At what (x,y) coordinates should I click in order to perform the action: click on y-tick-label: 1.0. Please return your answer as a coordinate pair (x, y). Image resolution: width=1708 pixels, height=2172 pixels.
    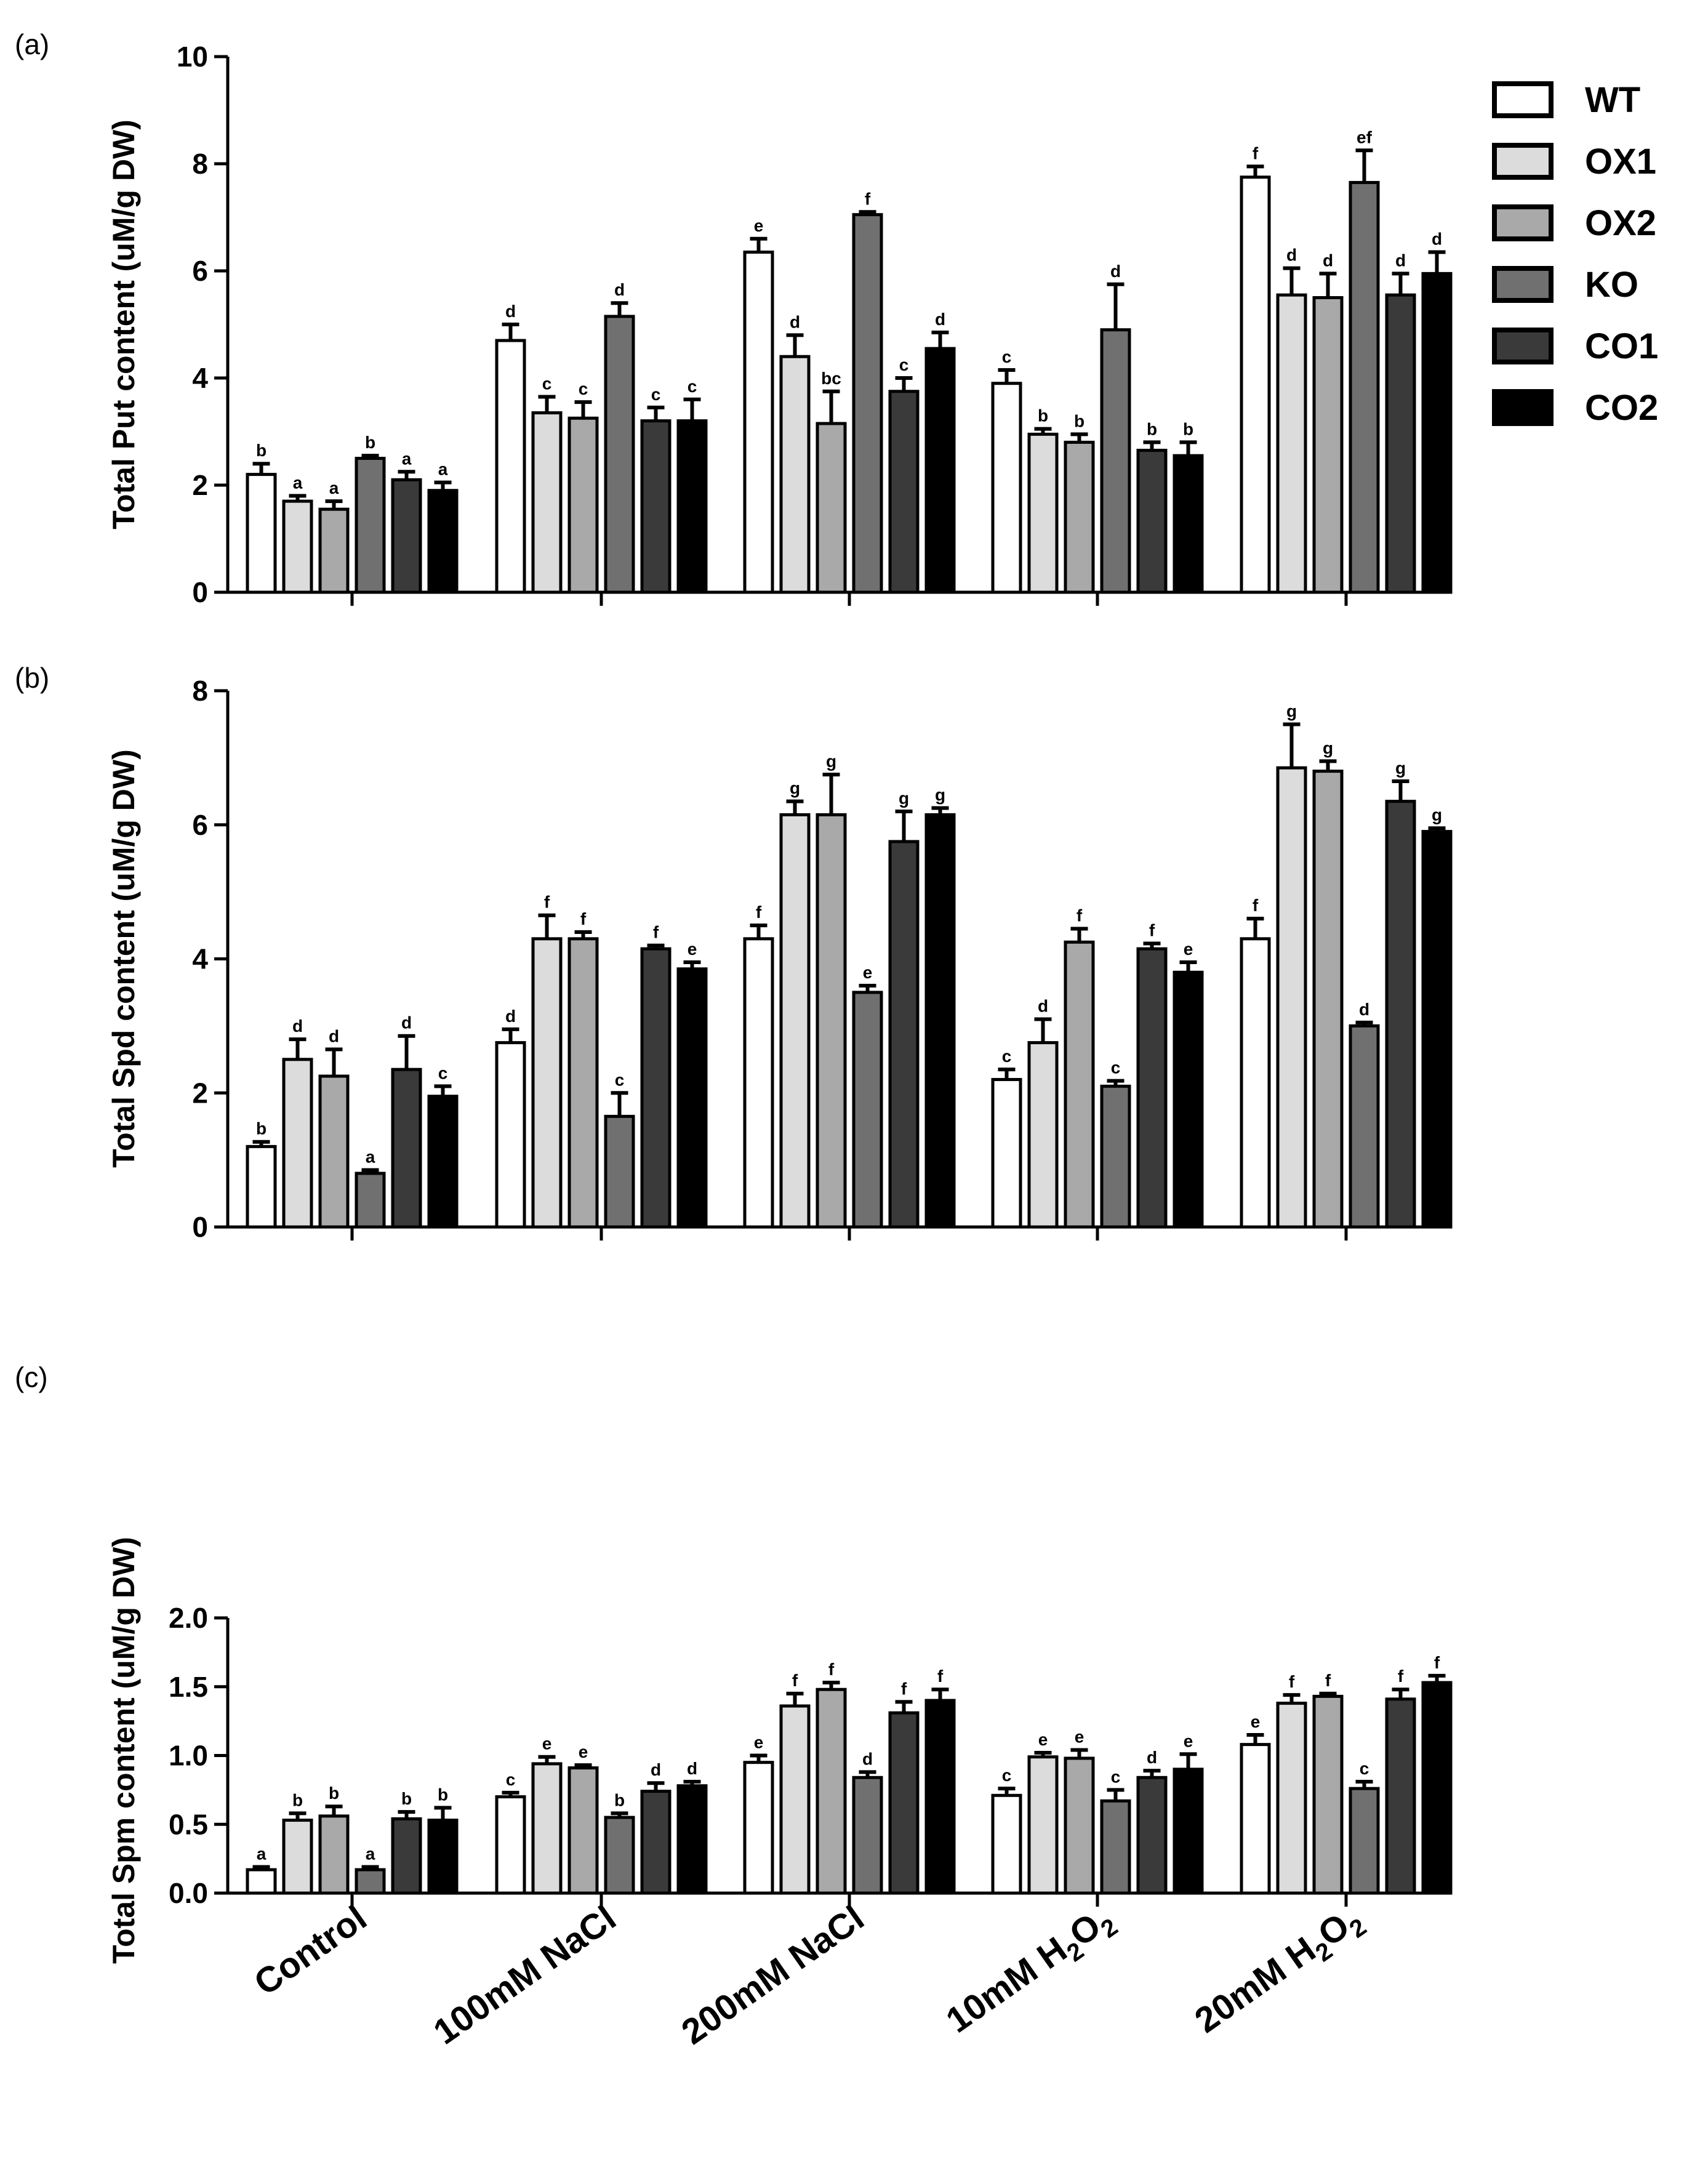
    Looking at the image, I should click on (189, 1756).